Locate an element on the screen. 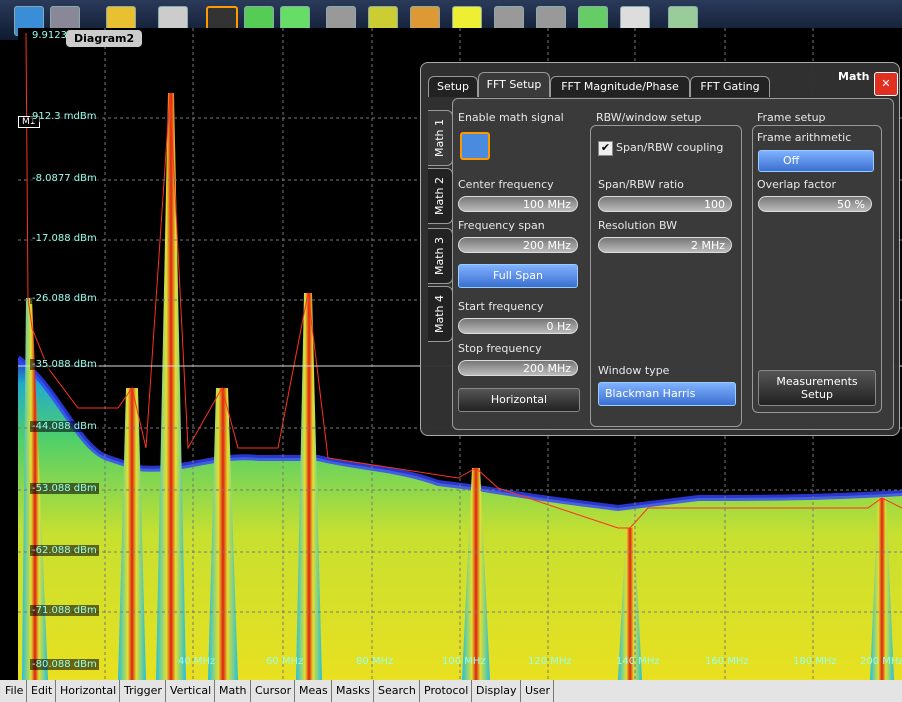  menu-item: Protocol is located at coordinates (447, 691).